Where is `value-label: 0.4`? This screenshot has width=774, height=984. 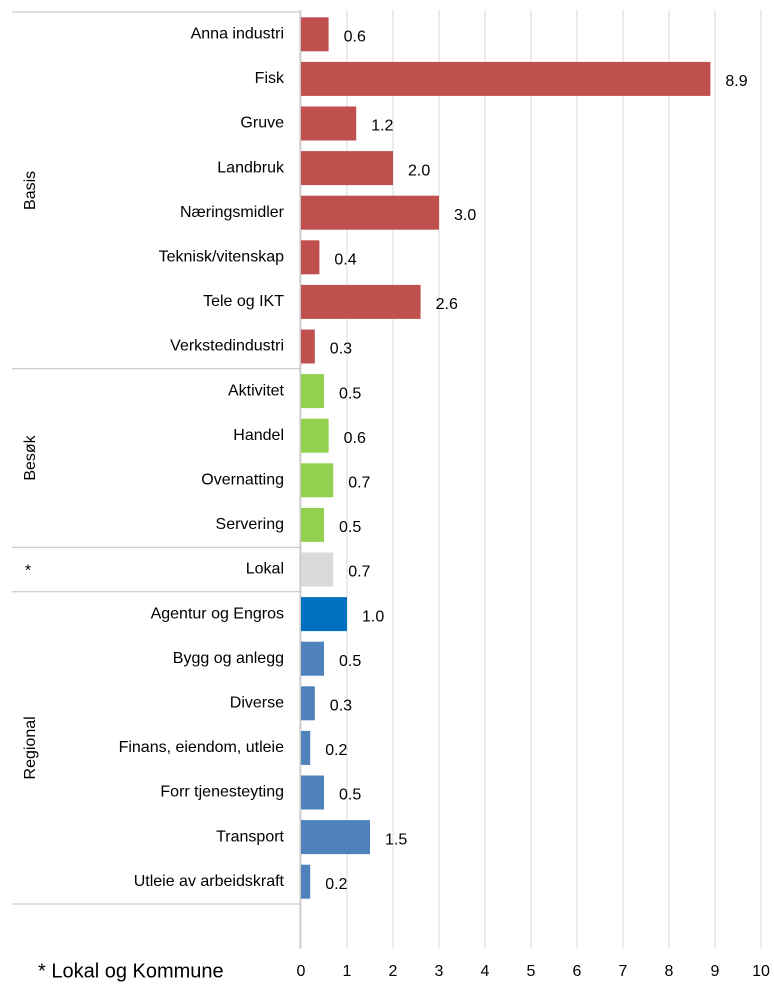
value-label: 0.4 is located at coordinates (345, 260).